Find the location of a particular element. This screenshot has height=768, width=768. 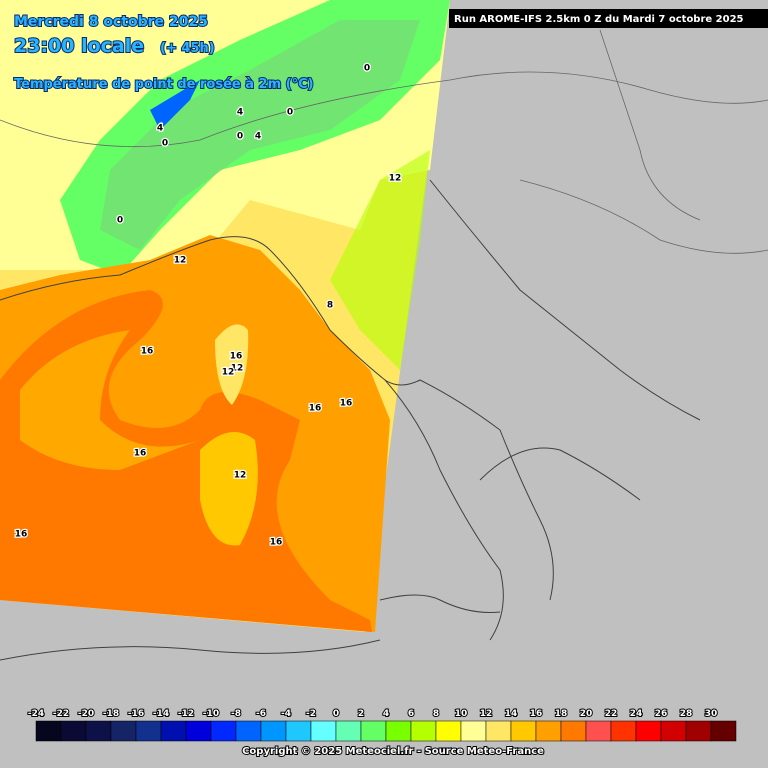

colorbar-tick-label: -4 is located at coordinates (286, 714).